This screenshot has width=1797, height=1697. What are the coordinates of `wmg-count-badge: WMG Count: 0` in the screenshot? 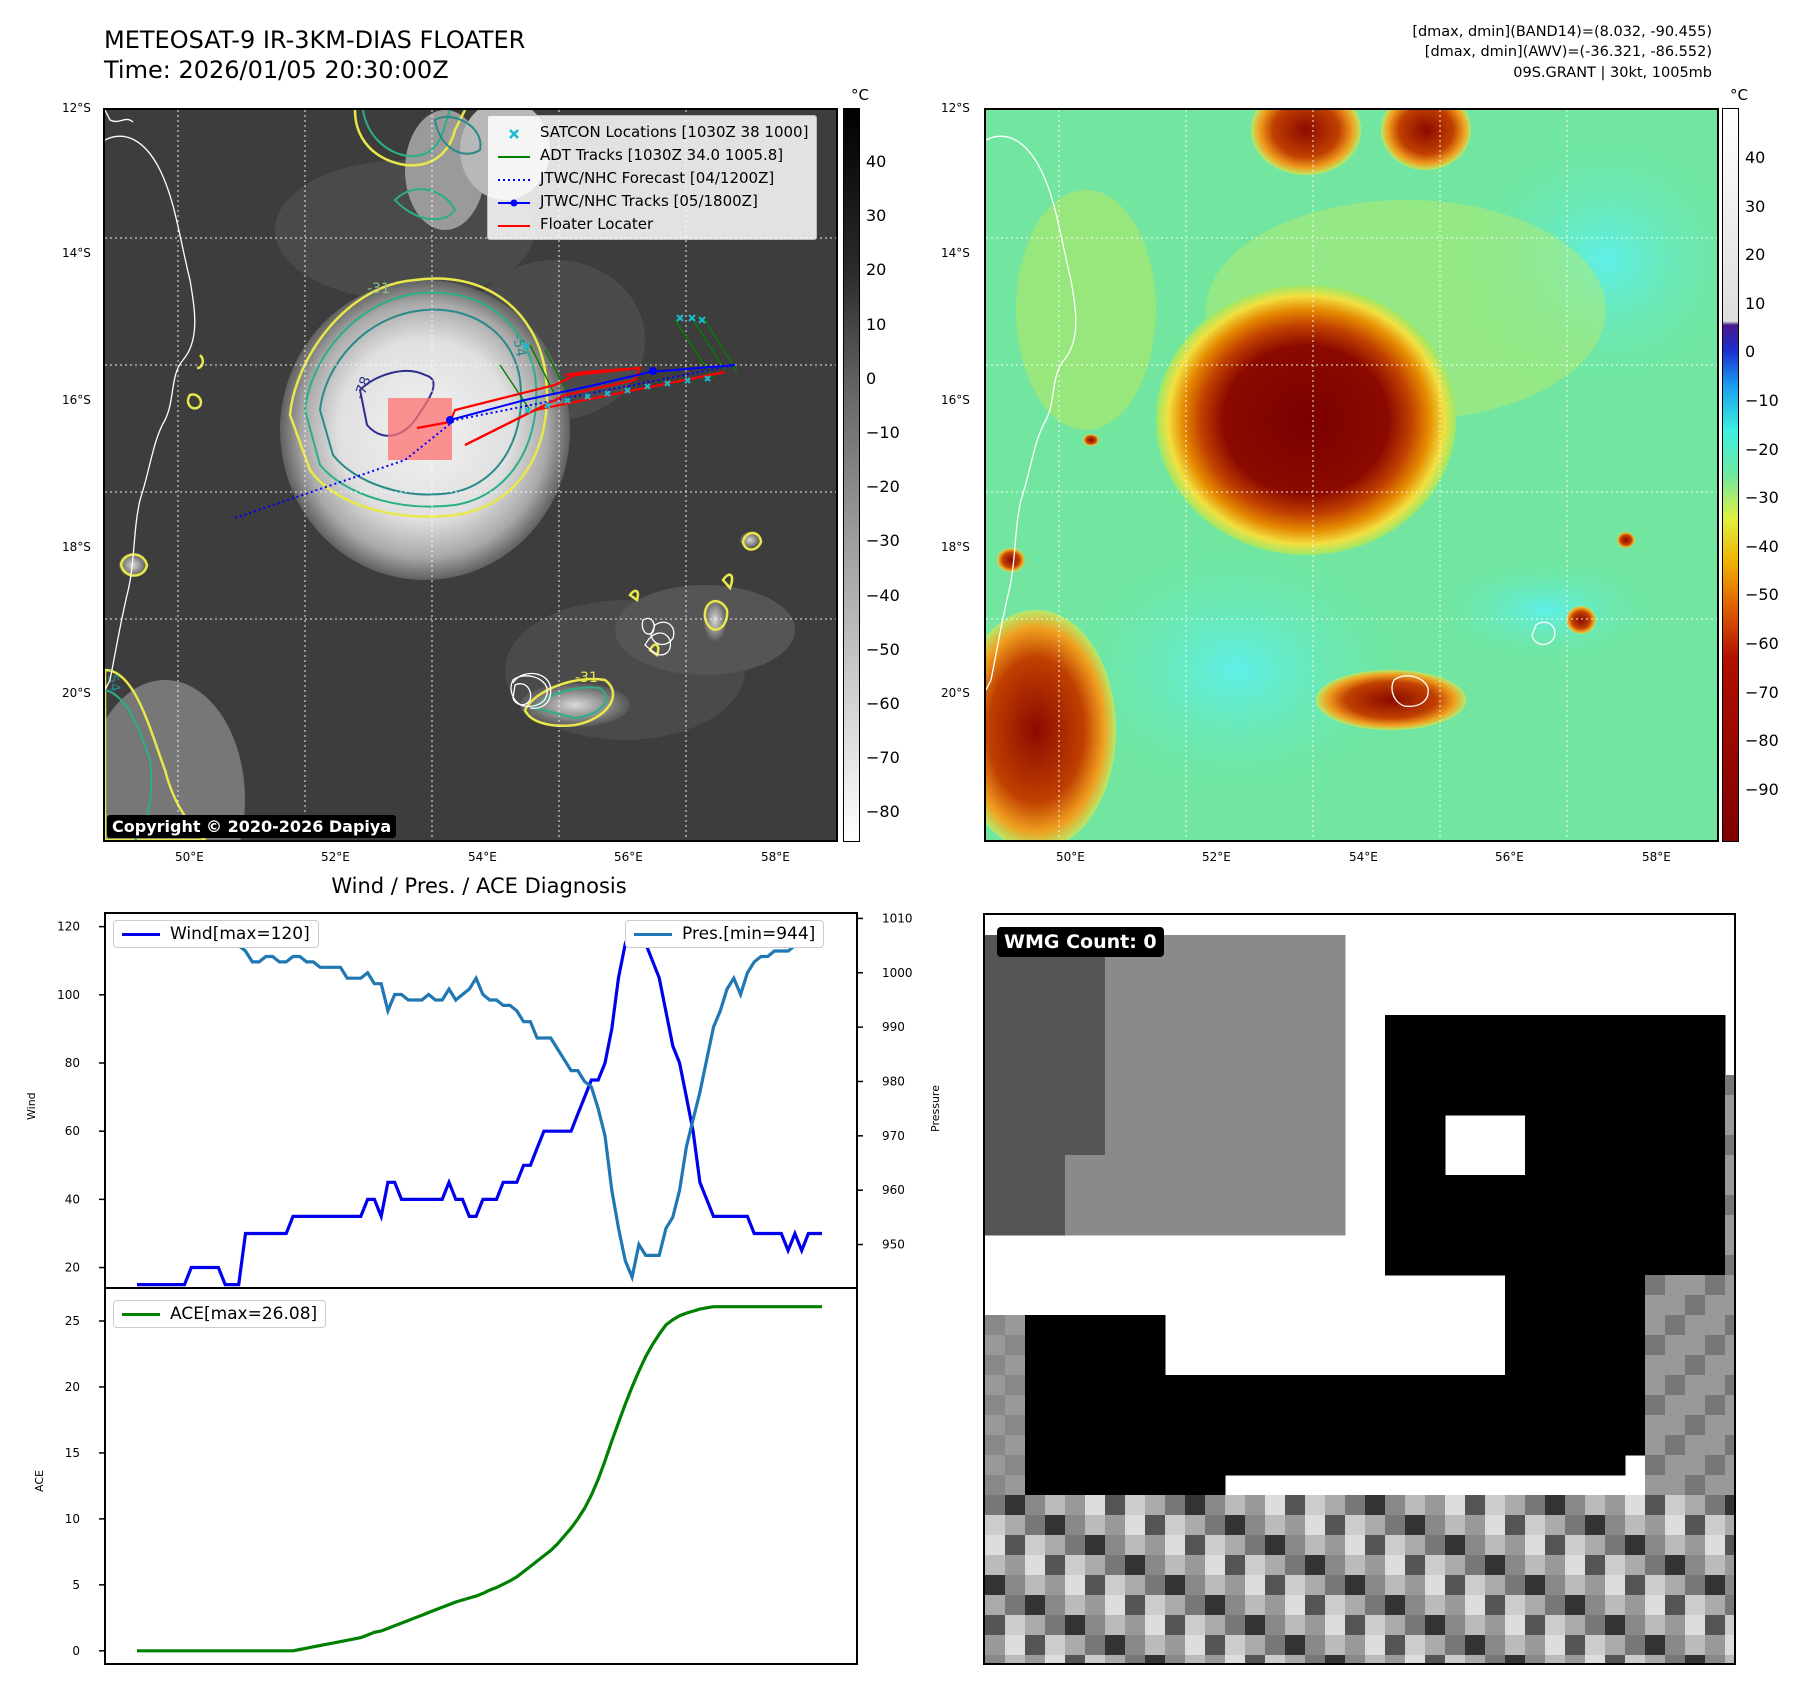 It's located at (1080, 942).